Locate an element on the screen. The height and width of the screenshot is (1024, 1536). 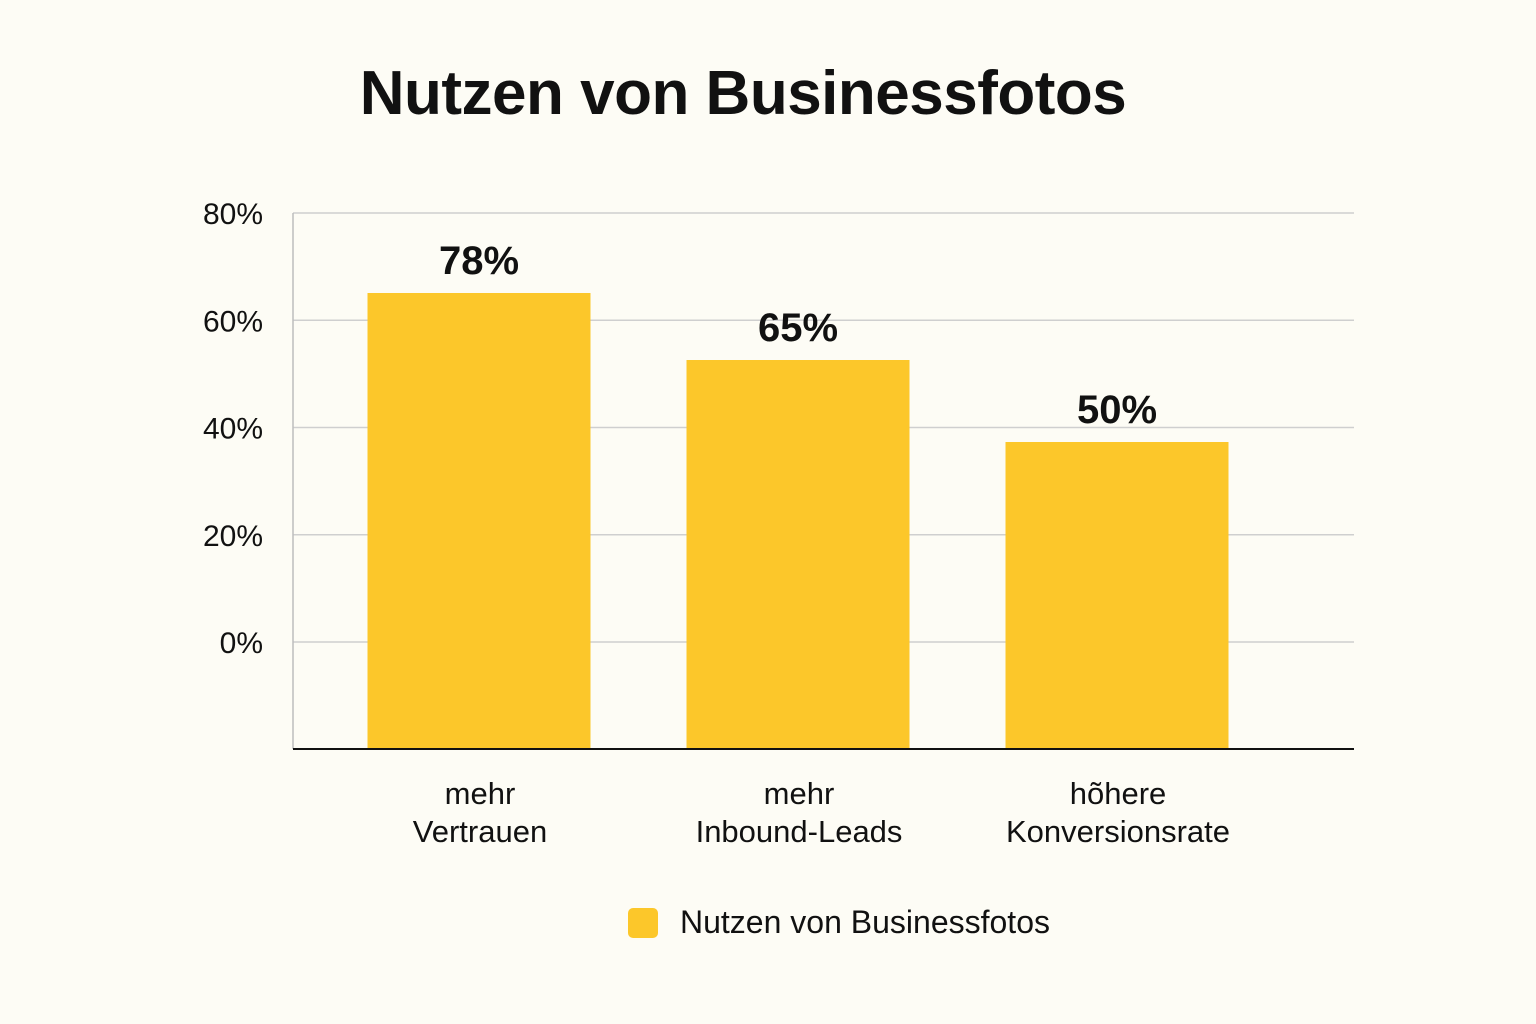
legend-label: Nutzen von Businessfotos is located at coordinates (865, 922).